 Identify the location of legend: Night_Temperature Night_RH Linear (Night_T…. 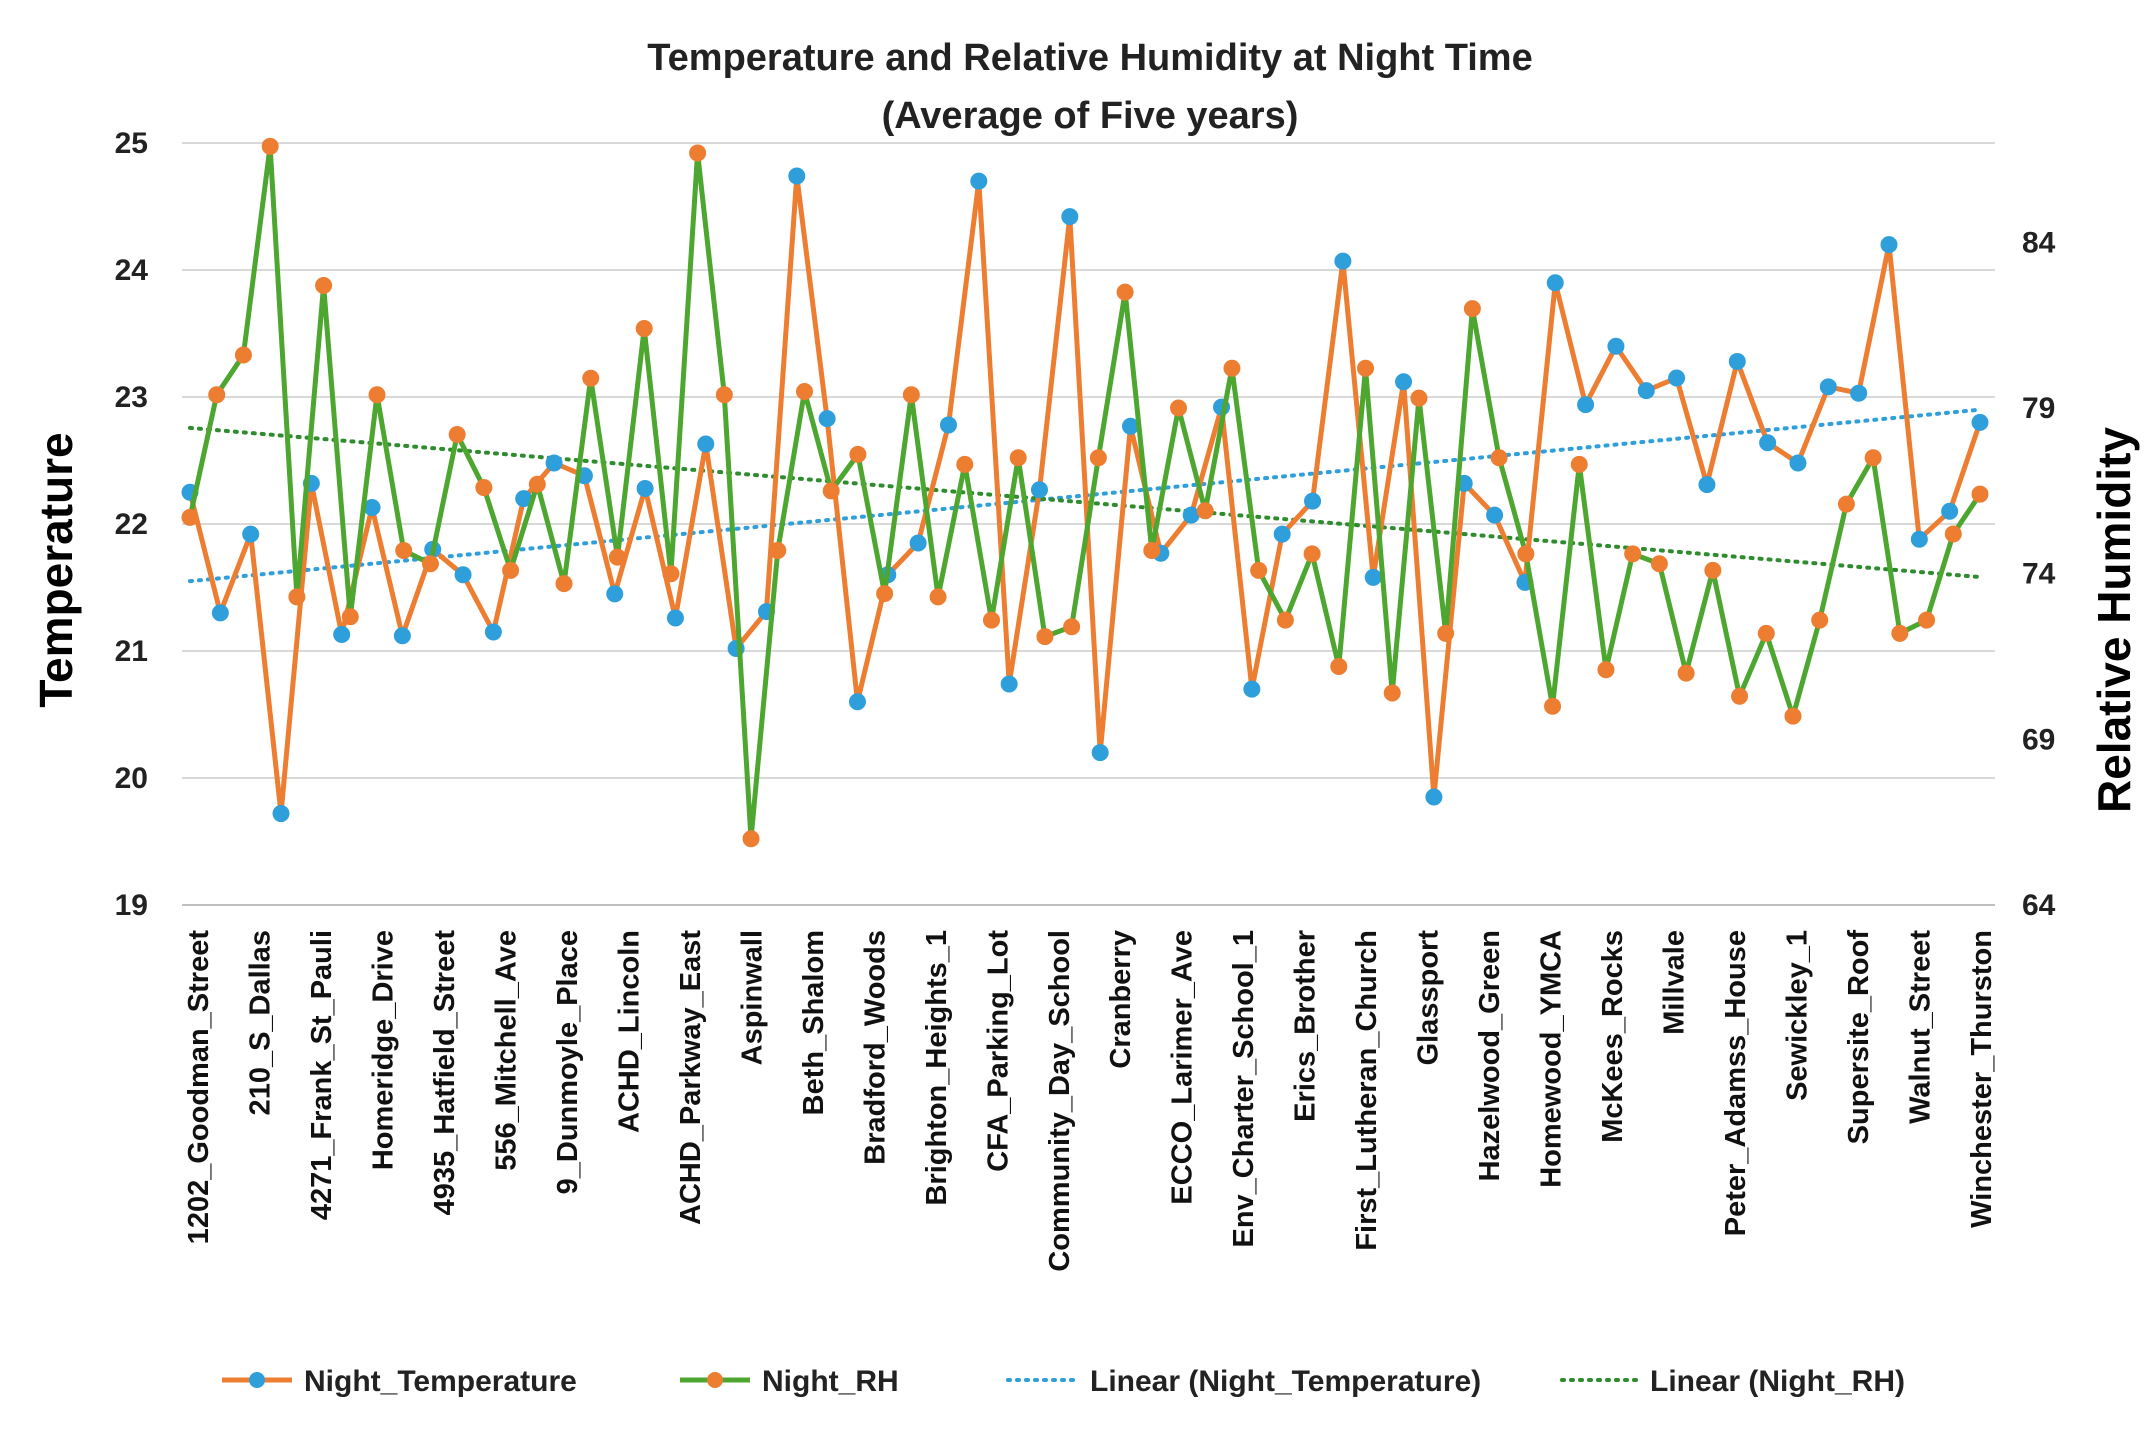
(1063, 1381).